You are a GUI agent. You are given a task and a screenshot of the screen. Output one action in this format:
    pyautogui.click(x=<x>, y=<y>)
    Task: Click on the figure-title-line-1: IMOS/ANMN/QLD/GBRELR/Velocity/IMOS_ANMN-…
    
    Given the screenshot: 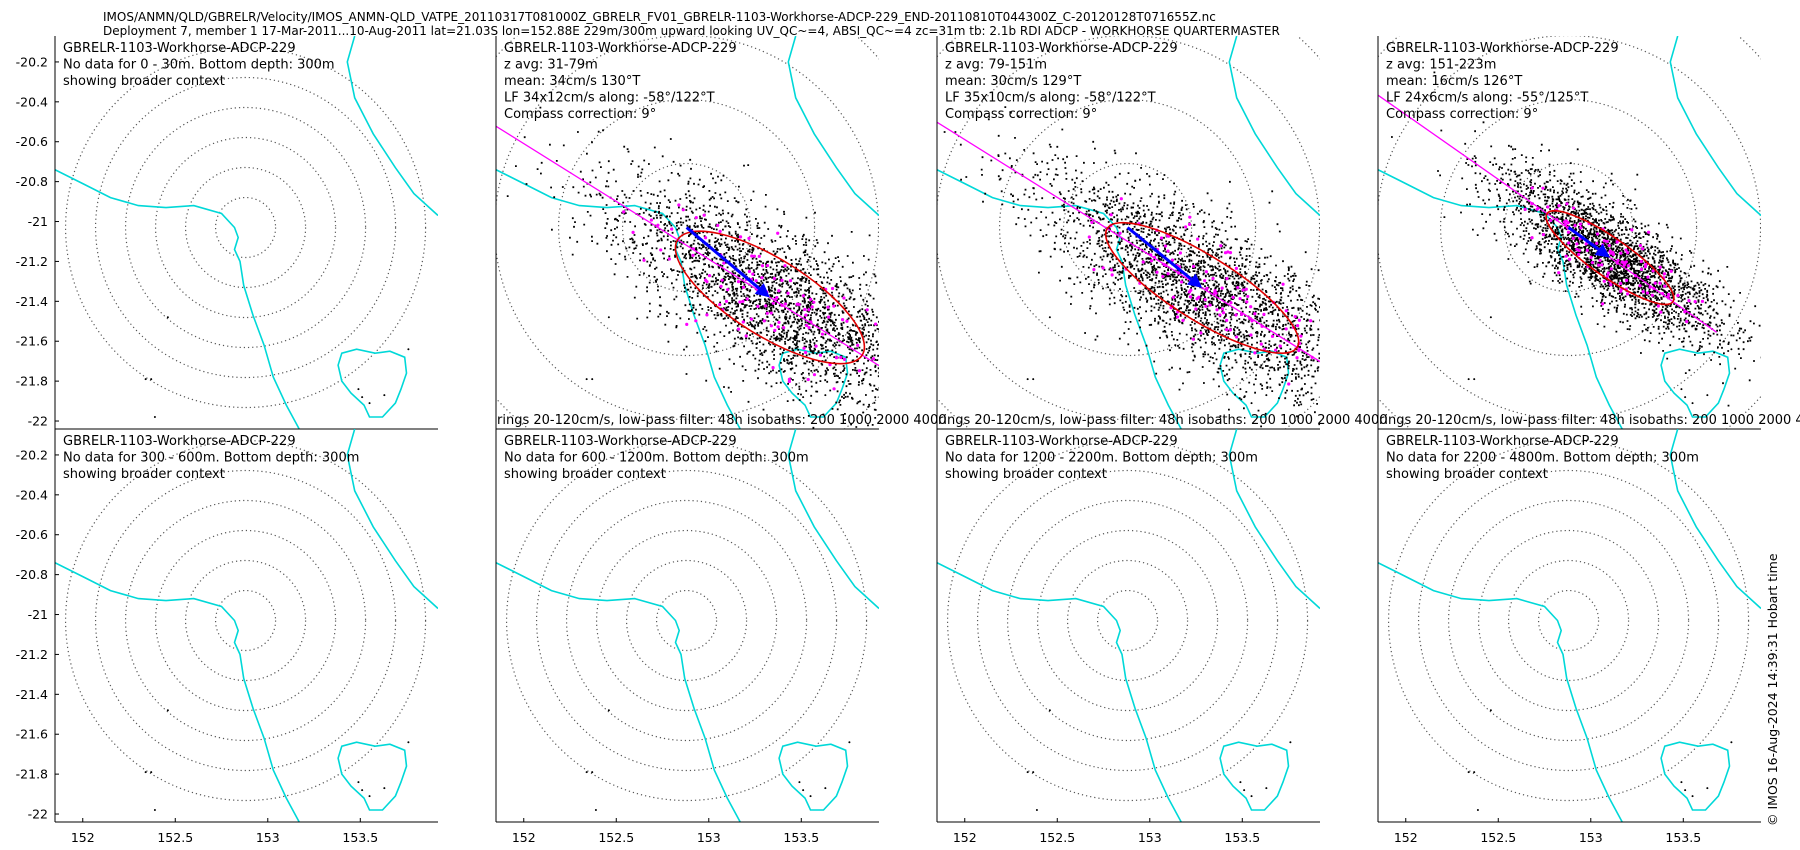 What is the action you would take?
    pyautogui.click(x=659, y=17)
    